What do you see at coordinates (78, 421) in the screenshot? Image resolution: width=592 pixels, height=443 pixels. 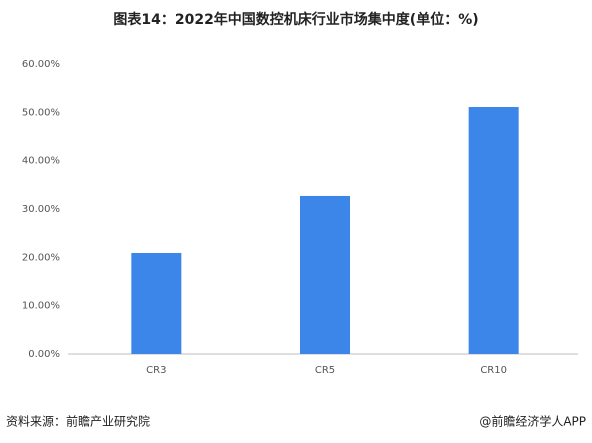 I see `source: 资料来源：前瞻产业研究院` at bounding box center [78, 421].